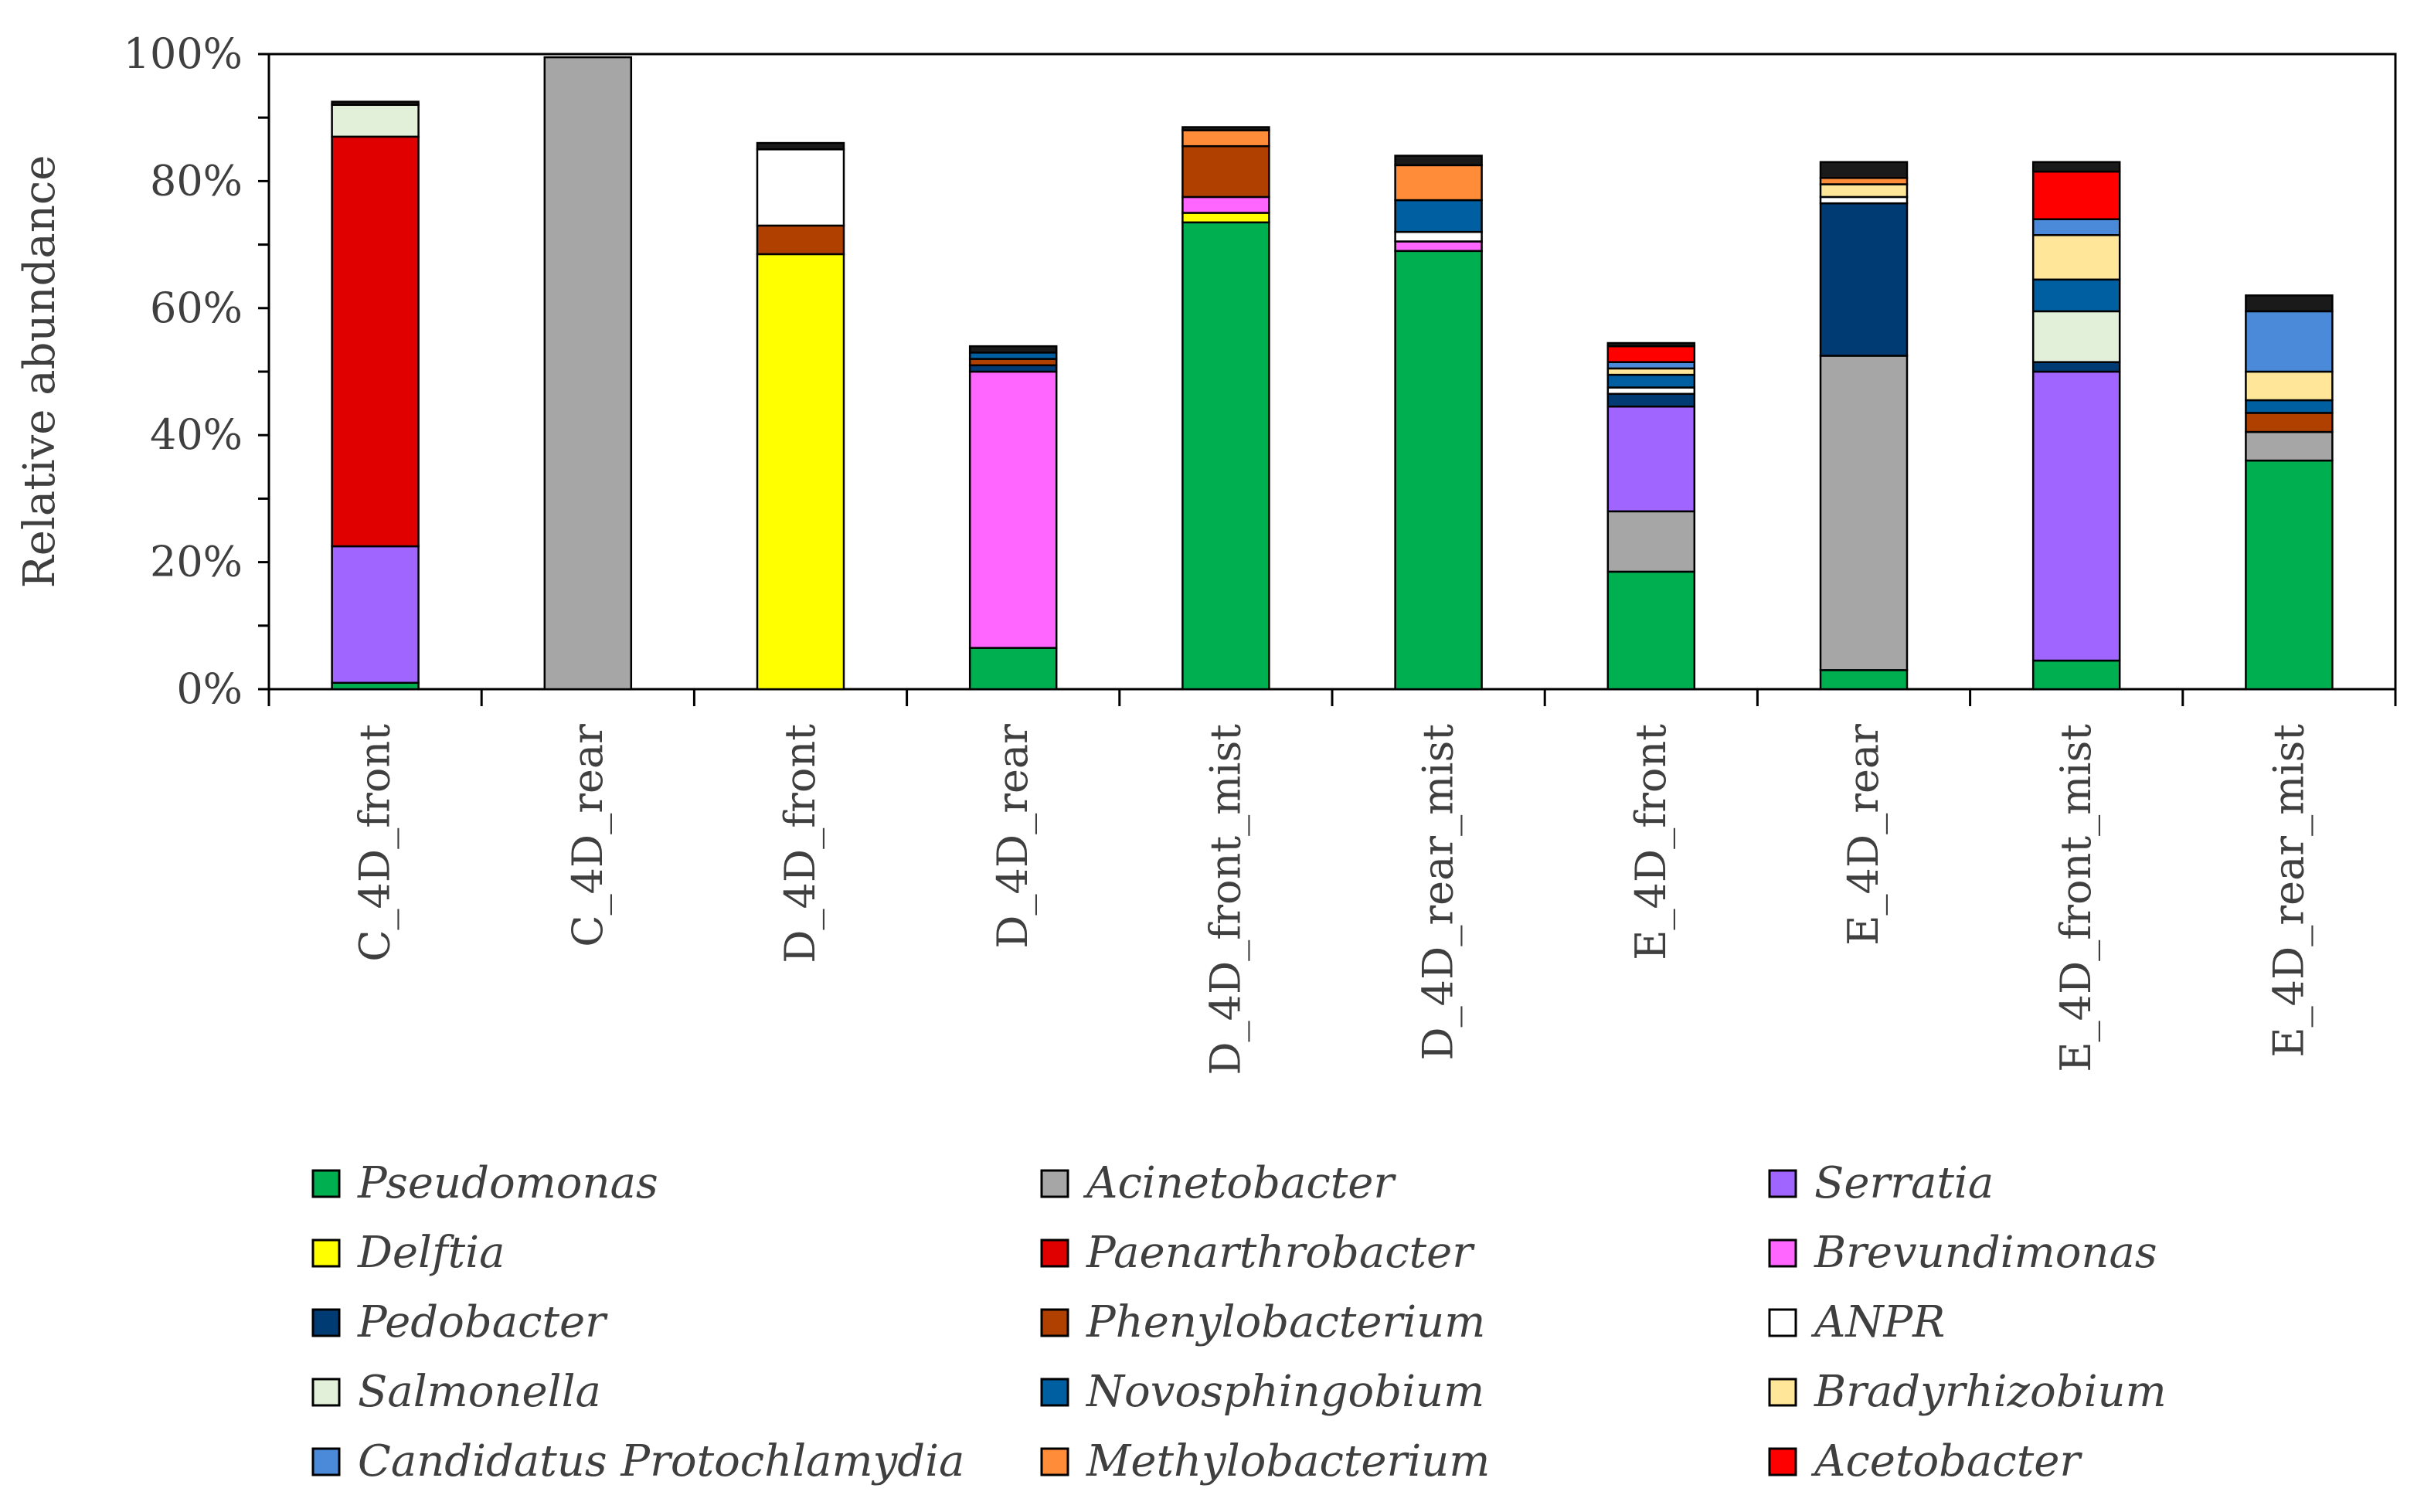  What do you see at coordinates (1864, 513) in the screenshot?
I see `bar-segment-e-4d-rear-acinetobacter` at bounding box center [1864, 513].